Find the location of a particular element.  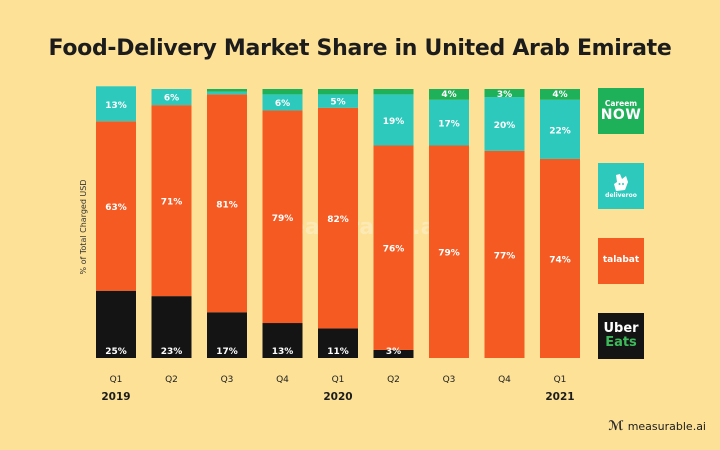

data-label-talabat: 63% is located at coordinates (116, 208).